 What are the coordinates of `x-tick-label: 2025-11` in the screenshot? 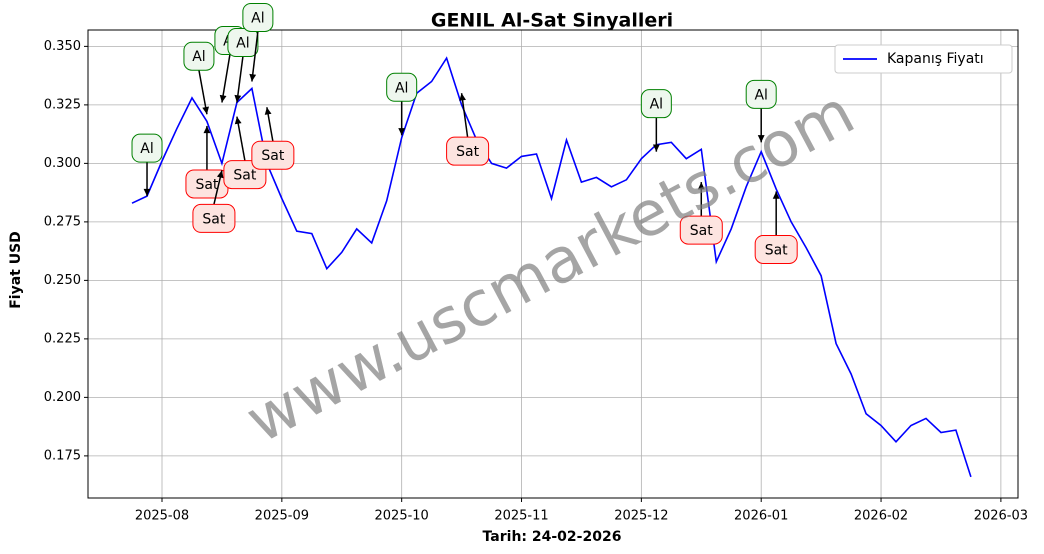 It's located at (521, 516).